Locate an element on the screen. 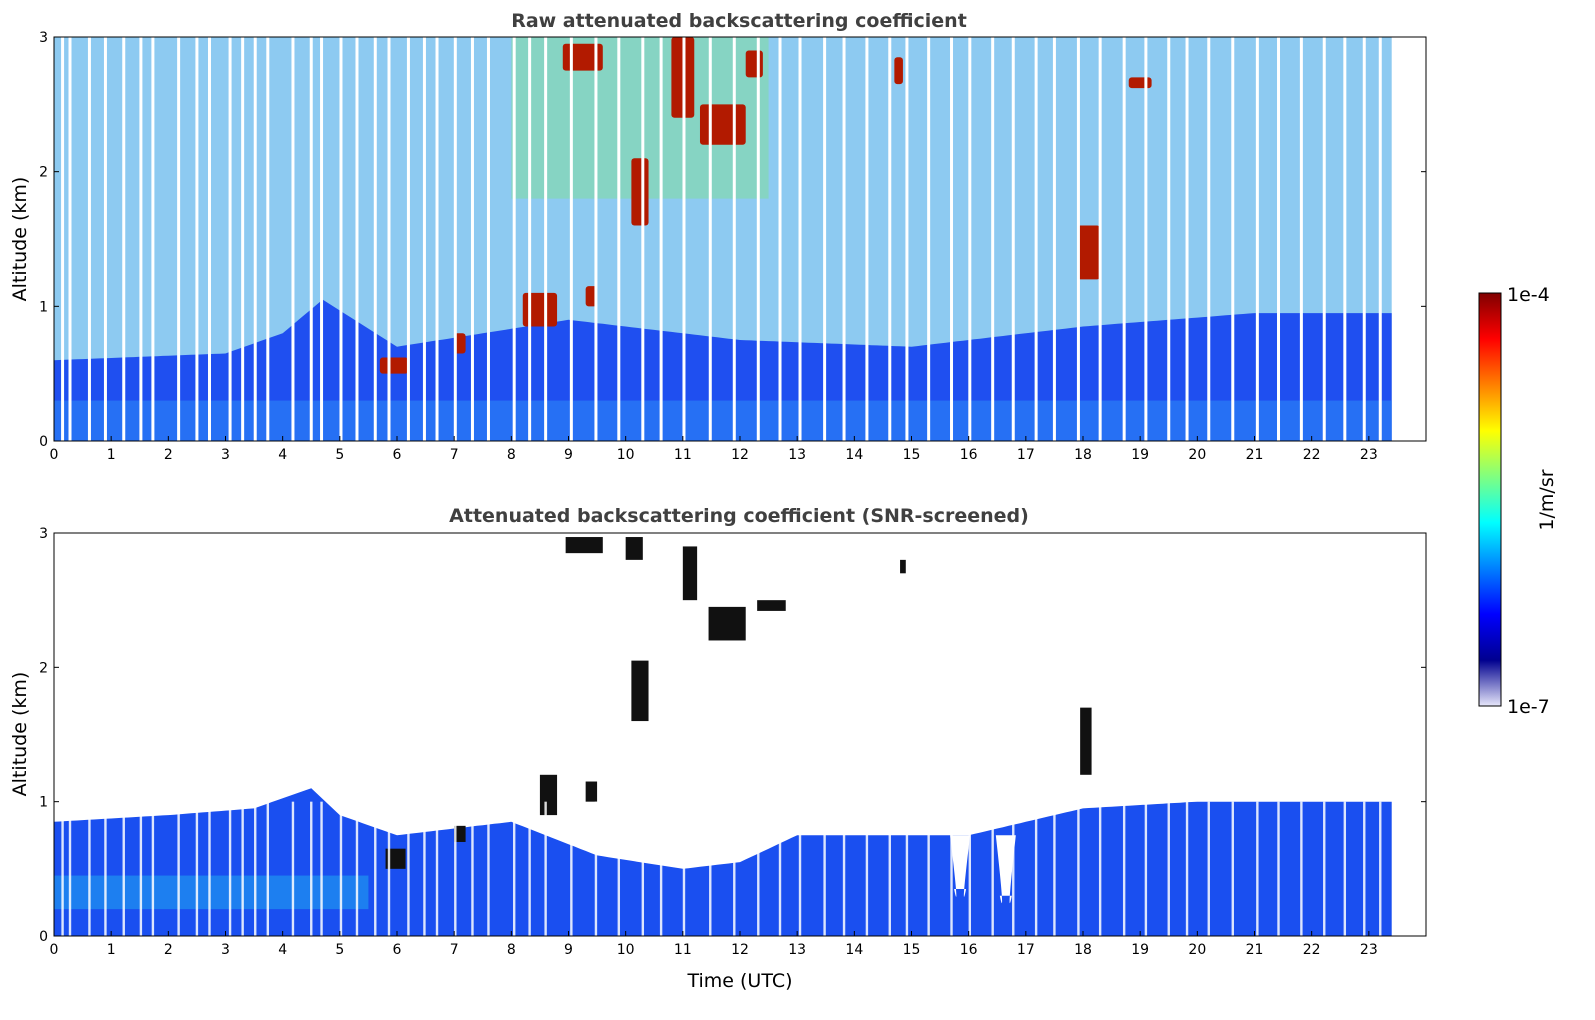 This screenshot has height=1020, width=1595. screened-x-tick-label: 0 is located at coordinates (54, 950).